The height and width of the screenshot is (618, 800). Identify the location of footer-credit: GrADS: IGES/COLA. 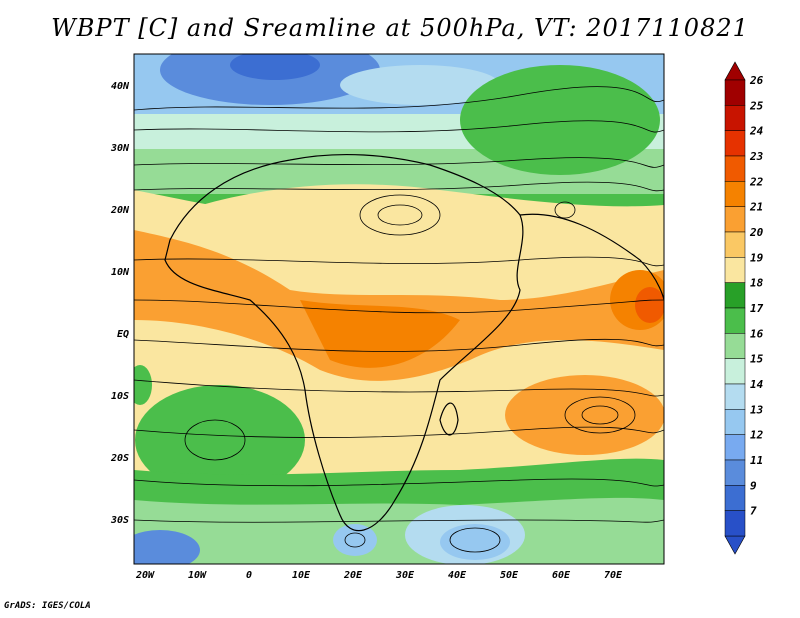
(47, 606).